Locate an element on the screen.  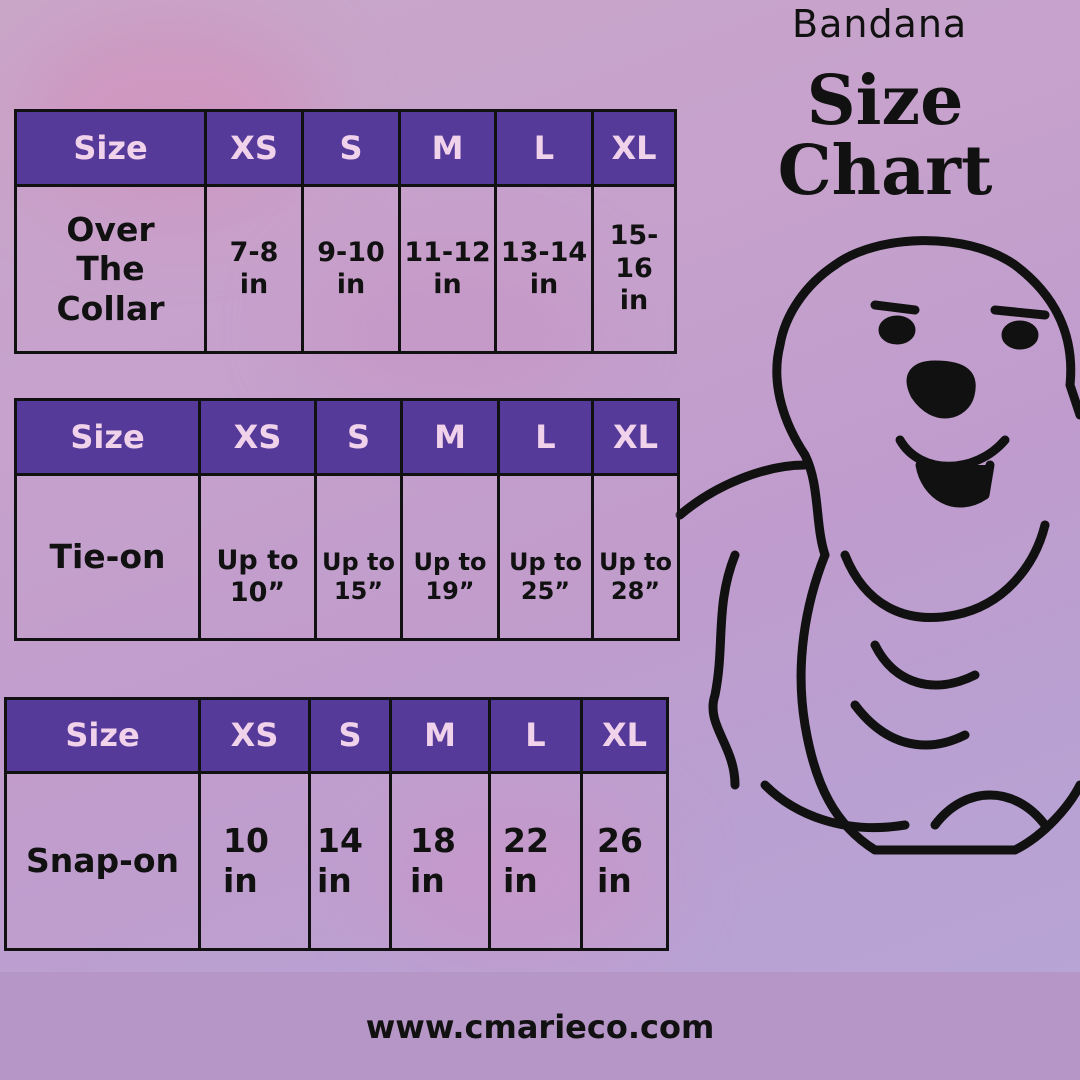
title-bandana: Bandana is located at coordinates (880, 24).